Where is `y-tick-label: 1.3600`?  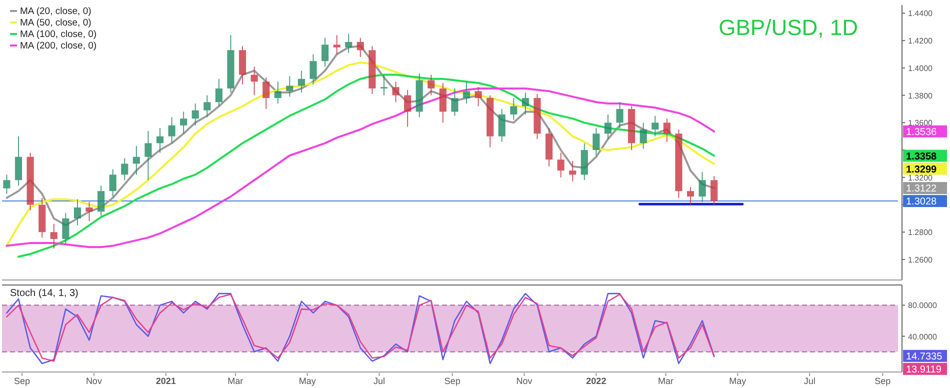 y-tick-label: 1.3600 is located at coordinates (921, 123).